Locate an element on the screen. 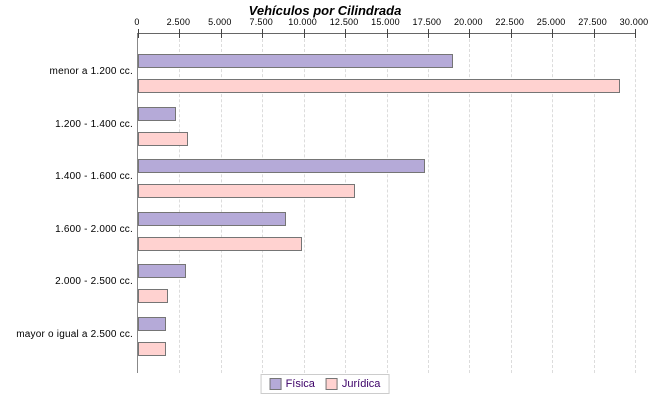 This screenshot has height=400, width=650. legend-label-fisica: Física is located at coordinates (300, 384).